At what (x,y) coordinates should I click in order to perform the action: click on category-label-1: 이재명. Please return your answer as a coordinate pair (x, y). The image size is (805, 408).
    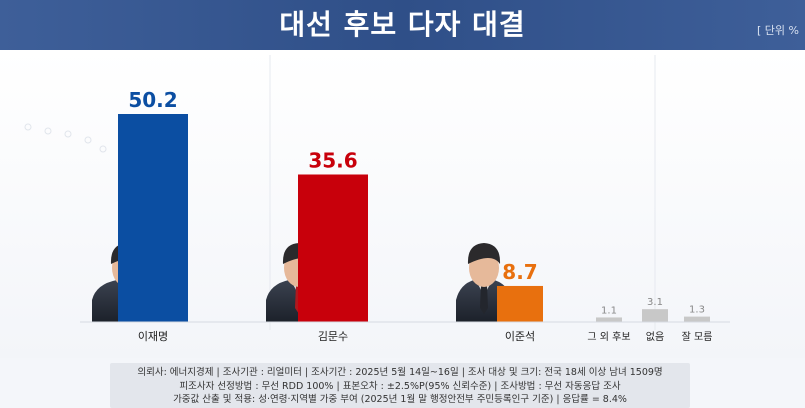
    Looking at the image, I should click on (153, 336).